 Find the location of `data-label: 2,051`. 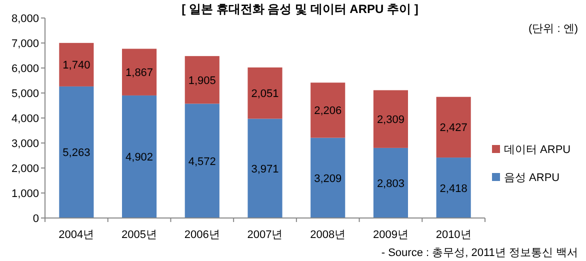

data-label: 2,051 is located at coordinates (265, 94).